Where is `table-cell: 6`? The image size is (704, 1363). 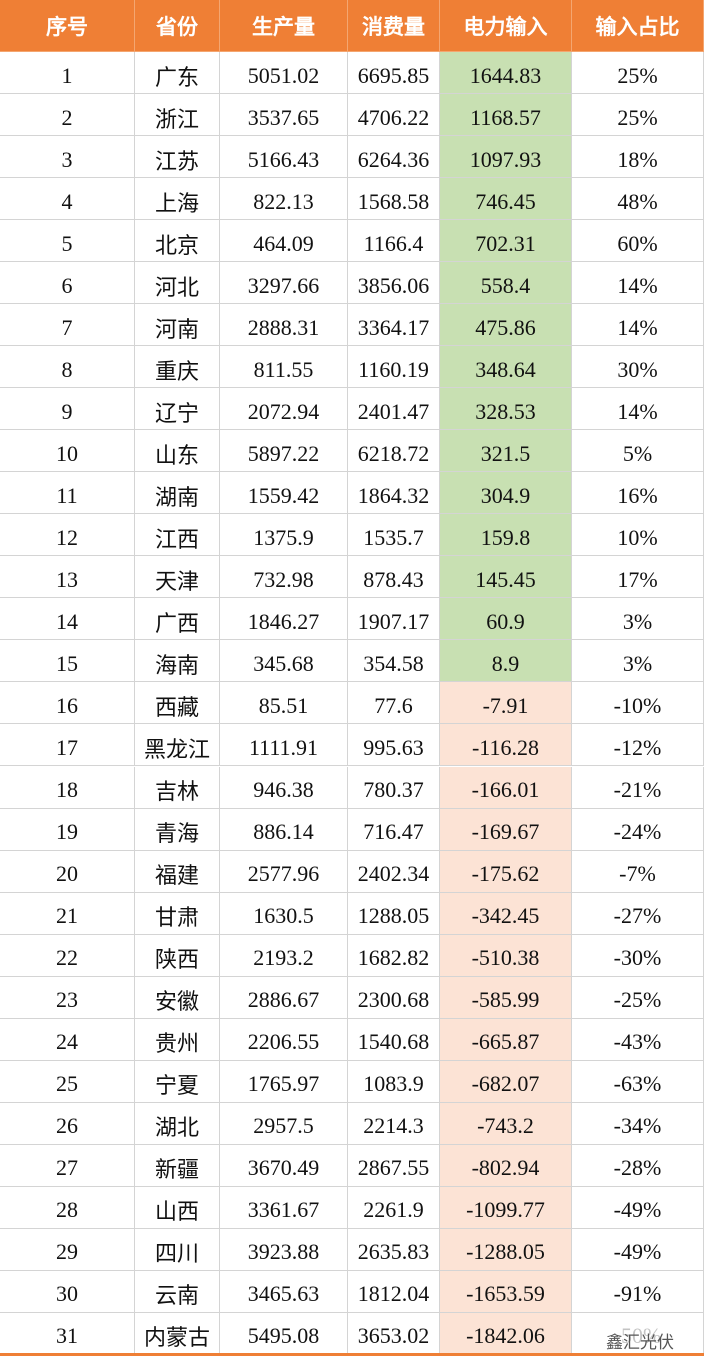
table-cell: 6 is located at coordinates (67, 283).